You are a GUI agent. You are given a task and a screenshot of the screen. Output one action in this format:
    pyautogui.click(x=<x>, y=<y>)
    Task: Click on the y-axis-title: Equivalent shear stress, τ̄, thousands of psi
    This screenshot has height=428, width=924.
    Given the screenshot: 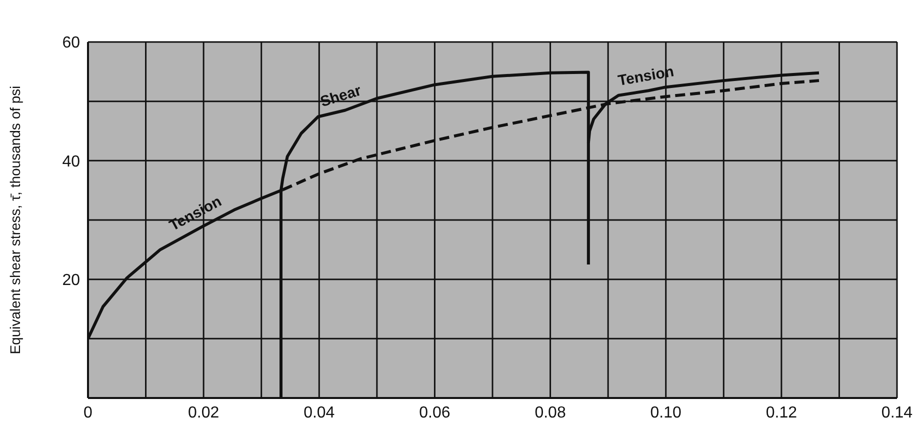 What is the action you would take?
    pyautogui.click(x=14, y=220)
    